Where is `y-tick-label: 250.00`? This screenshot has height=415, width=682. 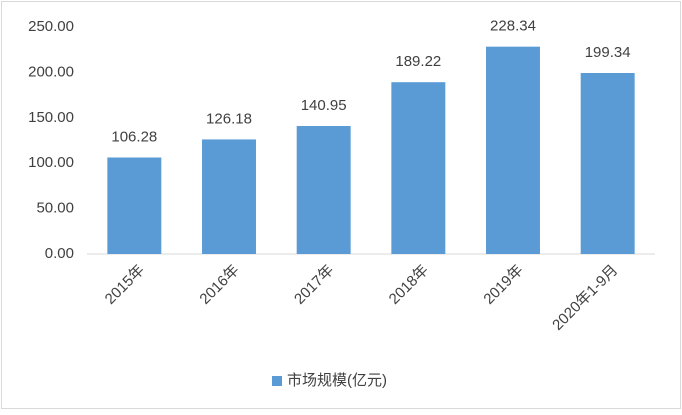
y-tick-label: 250.00 is located at coordinates (51, 26).